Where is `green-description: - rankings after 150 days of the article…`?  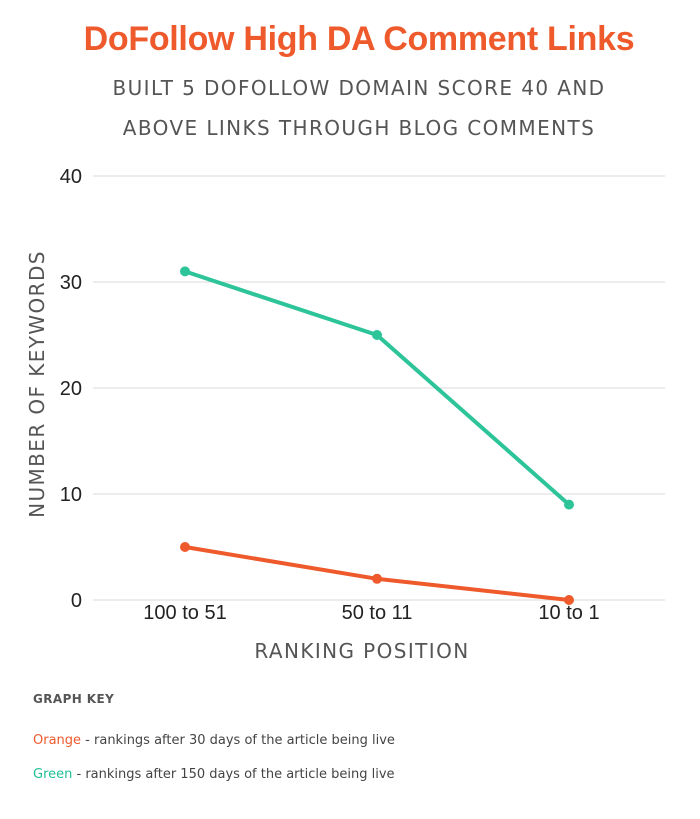
green-description: - rankings after 150 days of the article… is located at coordinates (233, 774).